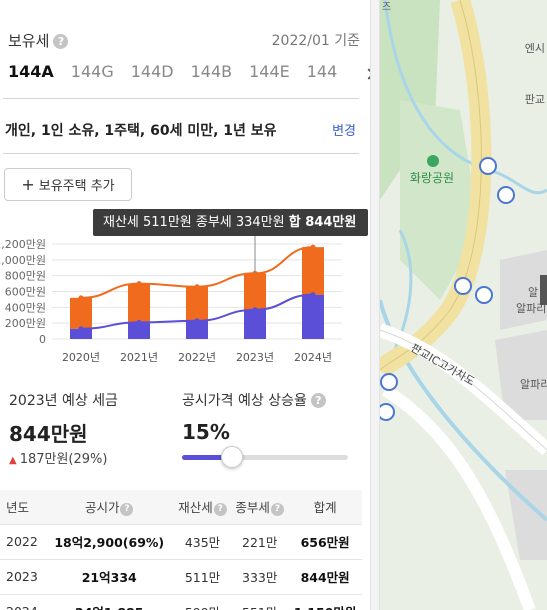 Image resolution: width=547 pixels, height=610 pixels. Describe the element at coordinates (109, 541) in the screenshot. I see `cell-price: 18억2,900(69%)` at that location.